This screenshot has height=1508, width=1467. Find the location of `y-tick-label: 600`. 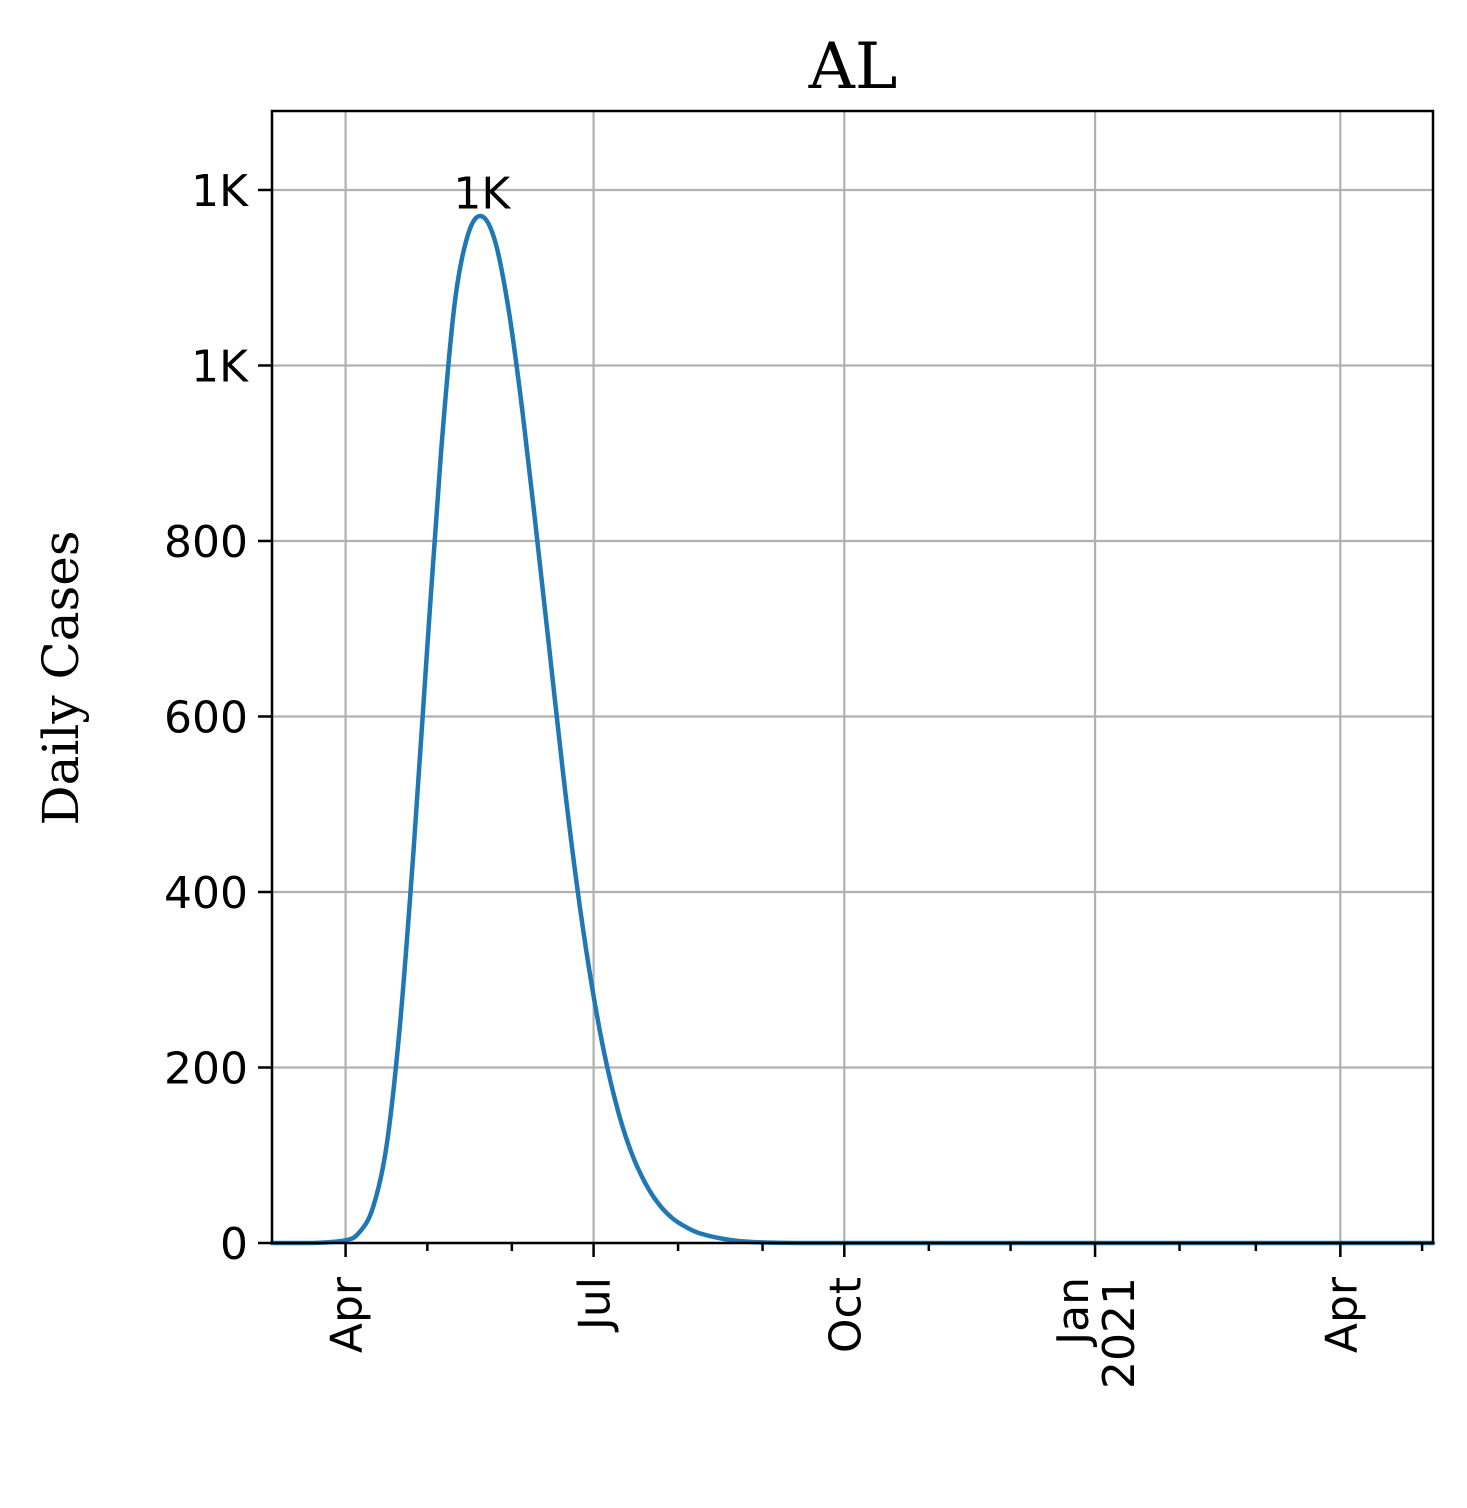

y-tick-label: 600 is located at coordinates (206, 717).